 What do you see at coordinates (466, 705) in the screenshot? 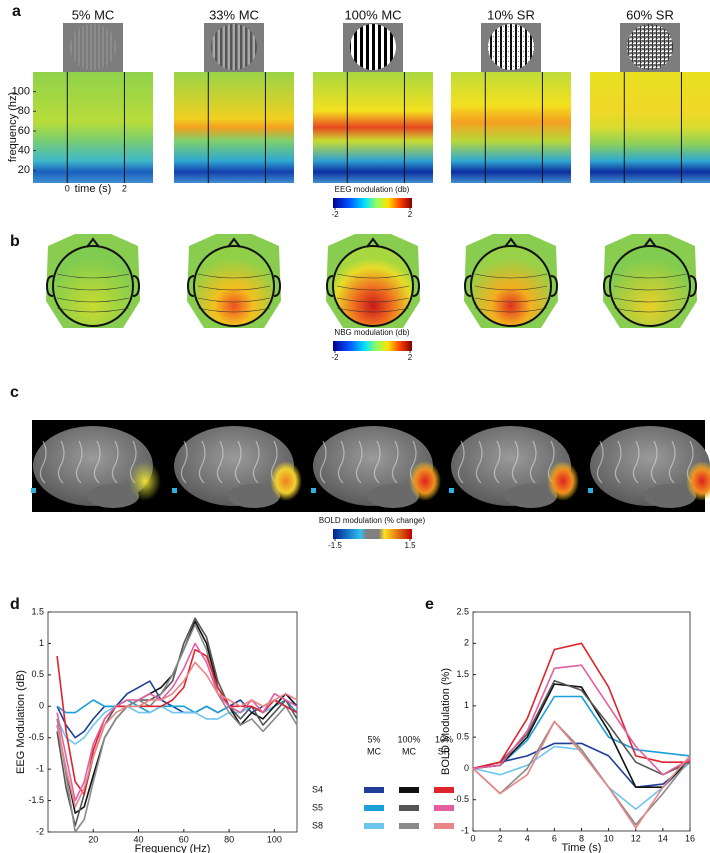
I see `y-tick-label: 1` at bounding box center [466, 705].